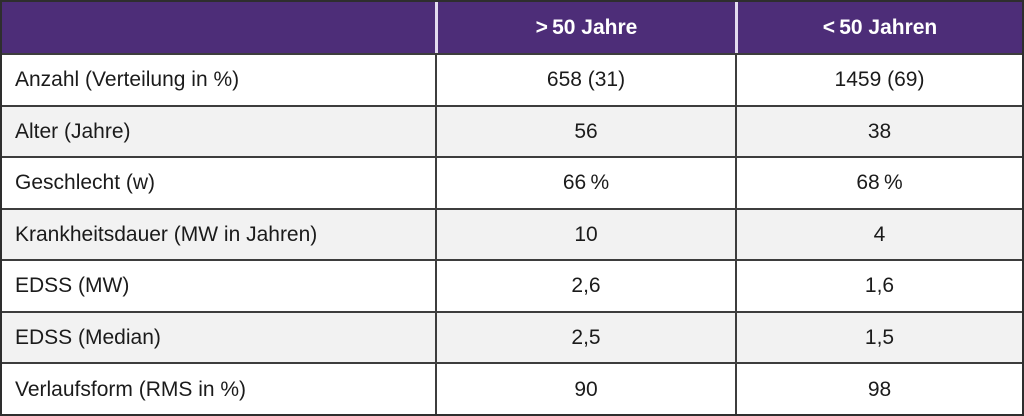 The height and width of the screenshot is (416, 1024). I want to click on cell-value-over50: 10, so click(585, 233).